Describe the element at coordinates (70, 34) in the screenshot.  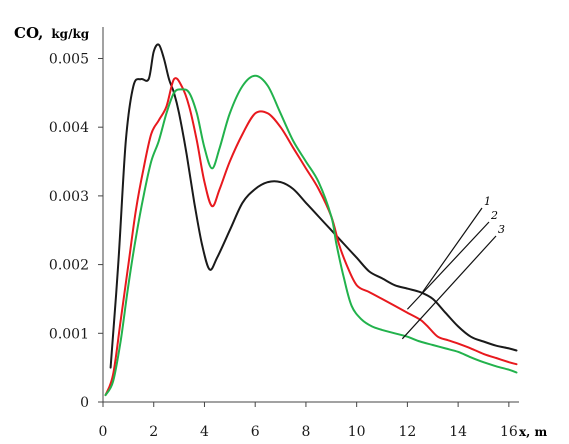
I see `y-axis-label-unit: kg/kg` at that location.